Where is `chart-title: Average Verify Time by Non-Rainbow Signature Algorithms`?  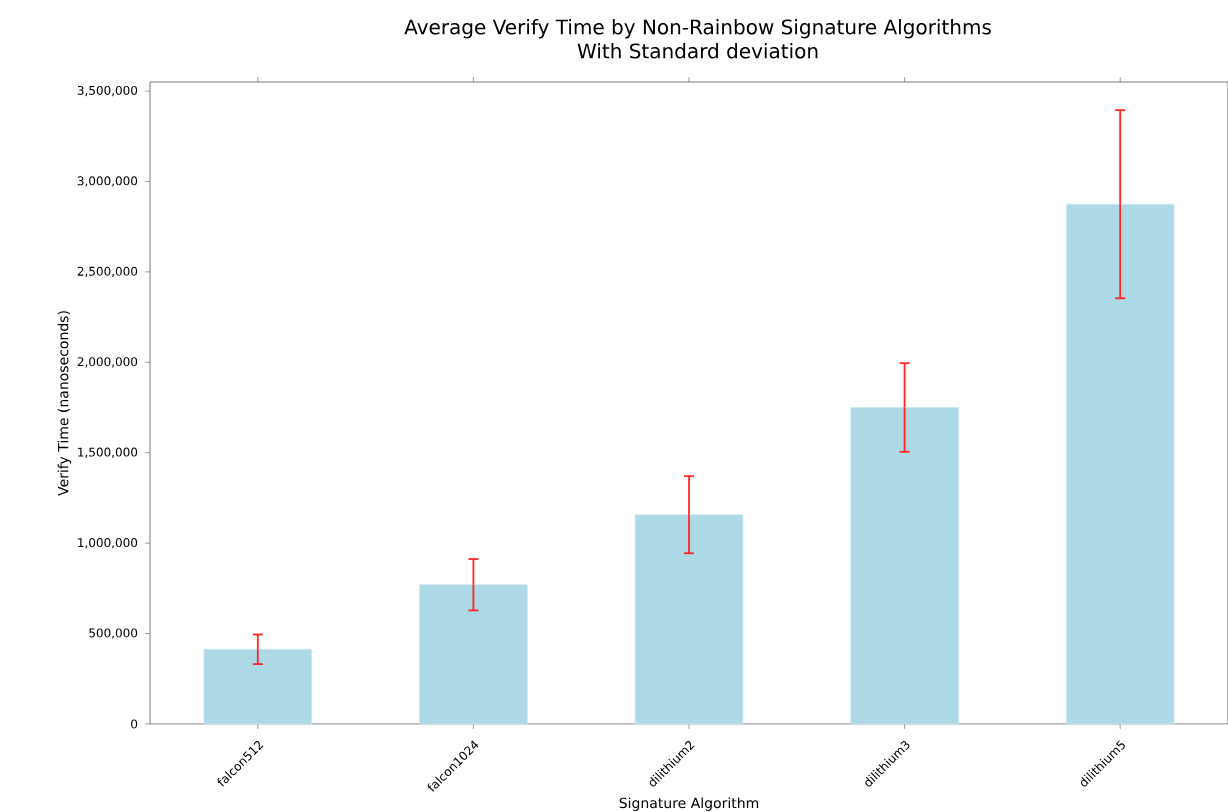
chart-title: Average Verify Time by Non-Rainbow Signature Algorithms is located at coordinates (697, 29).